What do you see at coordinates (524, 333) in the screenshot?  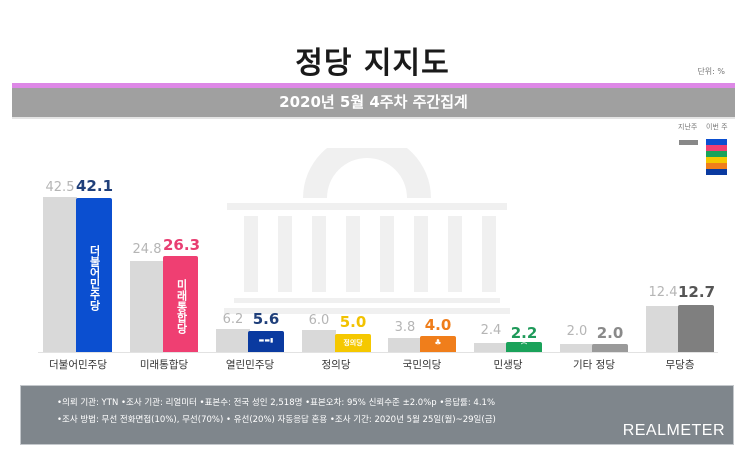 I see `cur-value: 2.2` at bounding box center [524, 333].